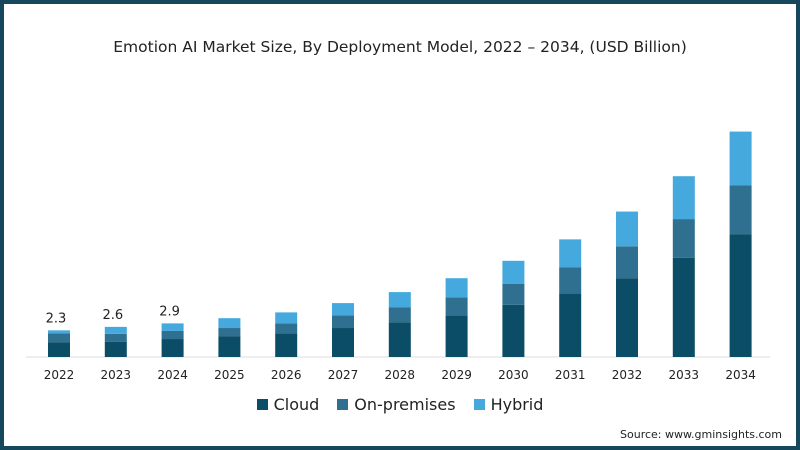  I want to click on x-tick-label: 2033, so click(684, 375).